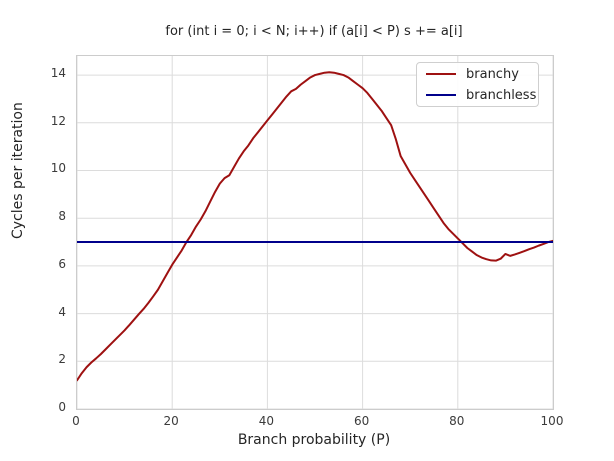 This screenshot has height=461, width=614. What do you see at coordinates (58, 168) in the screenshot?
I see `y-tick-label: 10` at bounding box center [58, 168].